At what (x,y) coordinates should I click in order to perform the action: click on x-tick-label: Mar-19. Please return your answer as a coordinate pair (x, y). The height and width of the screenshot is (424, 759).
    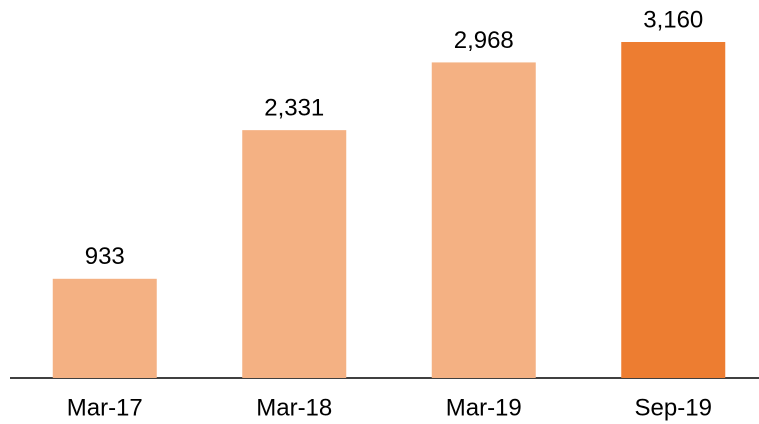
    Looking at the image, I should click on (484, 407).